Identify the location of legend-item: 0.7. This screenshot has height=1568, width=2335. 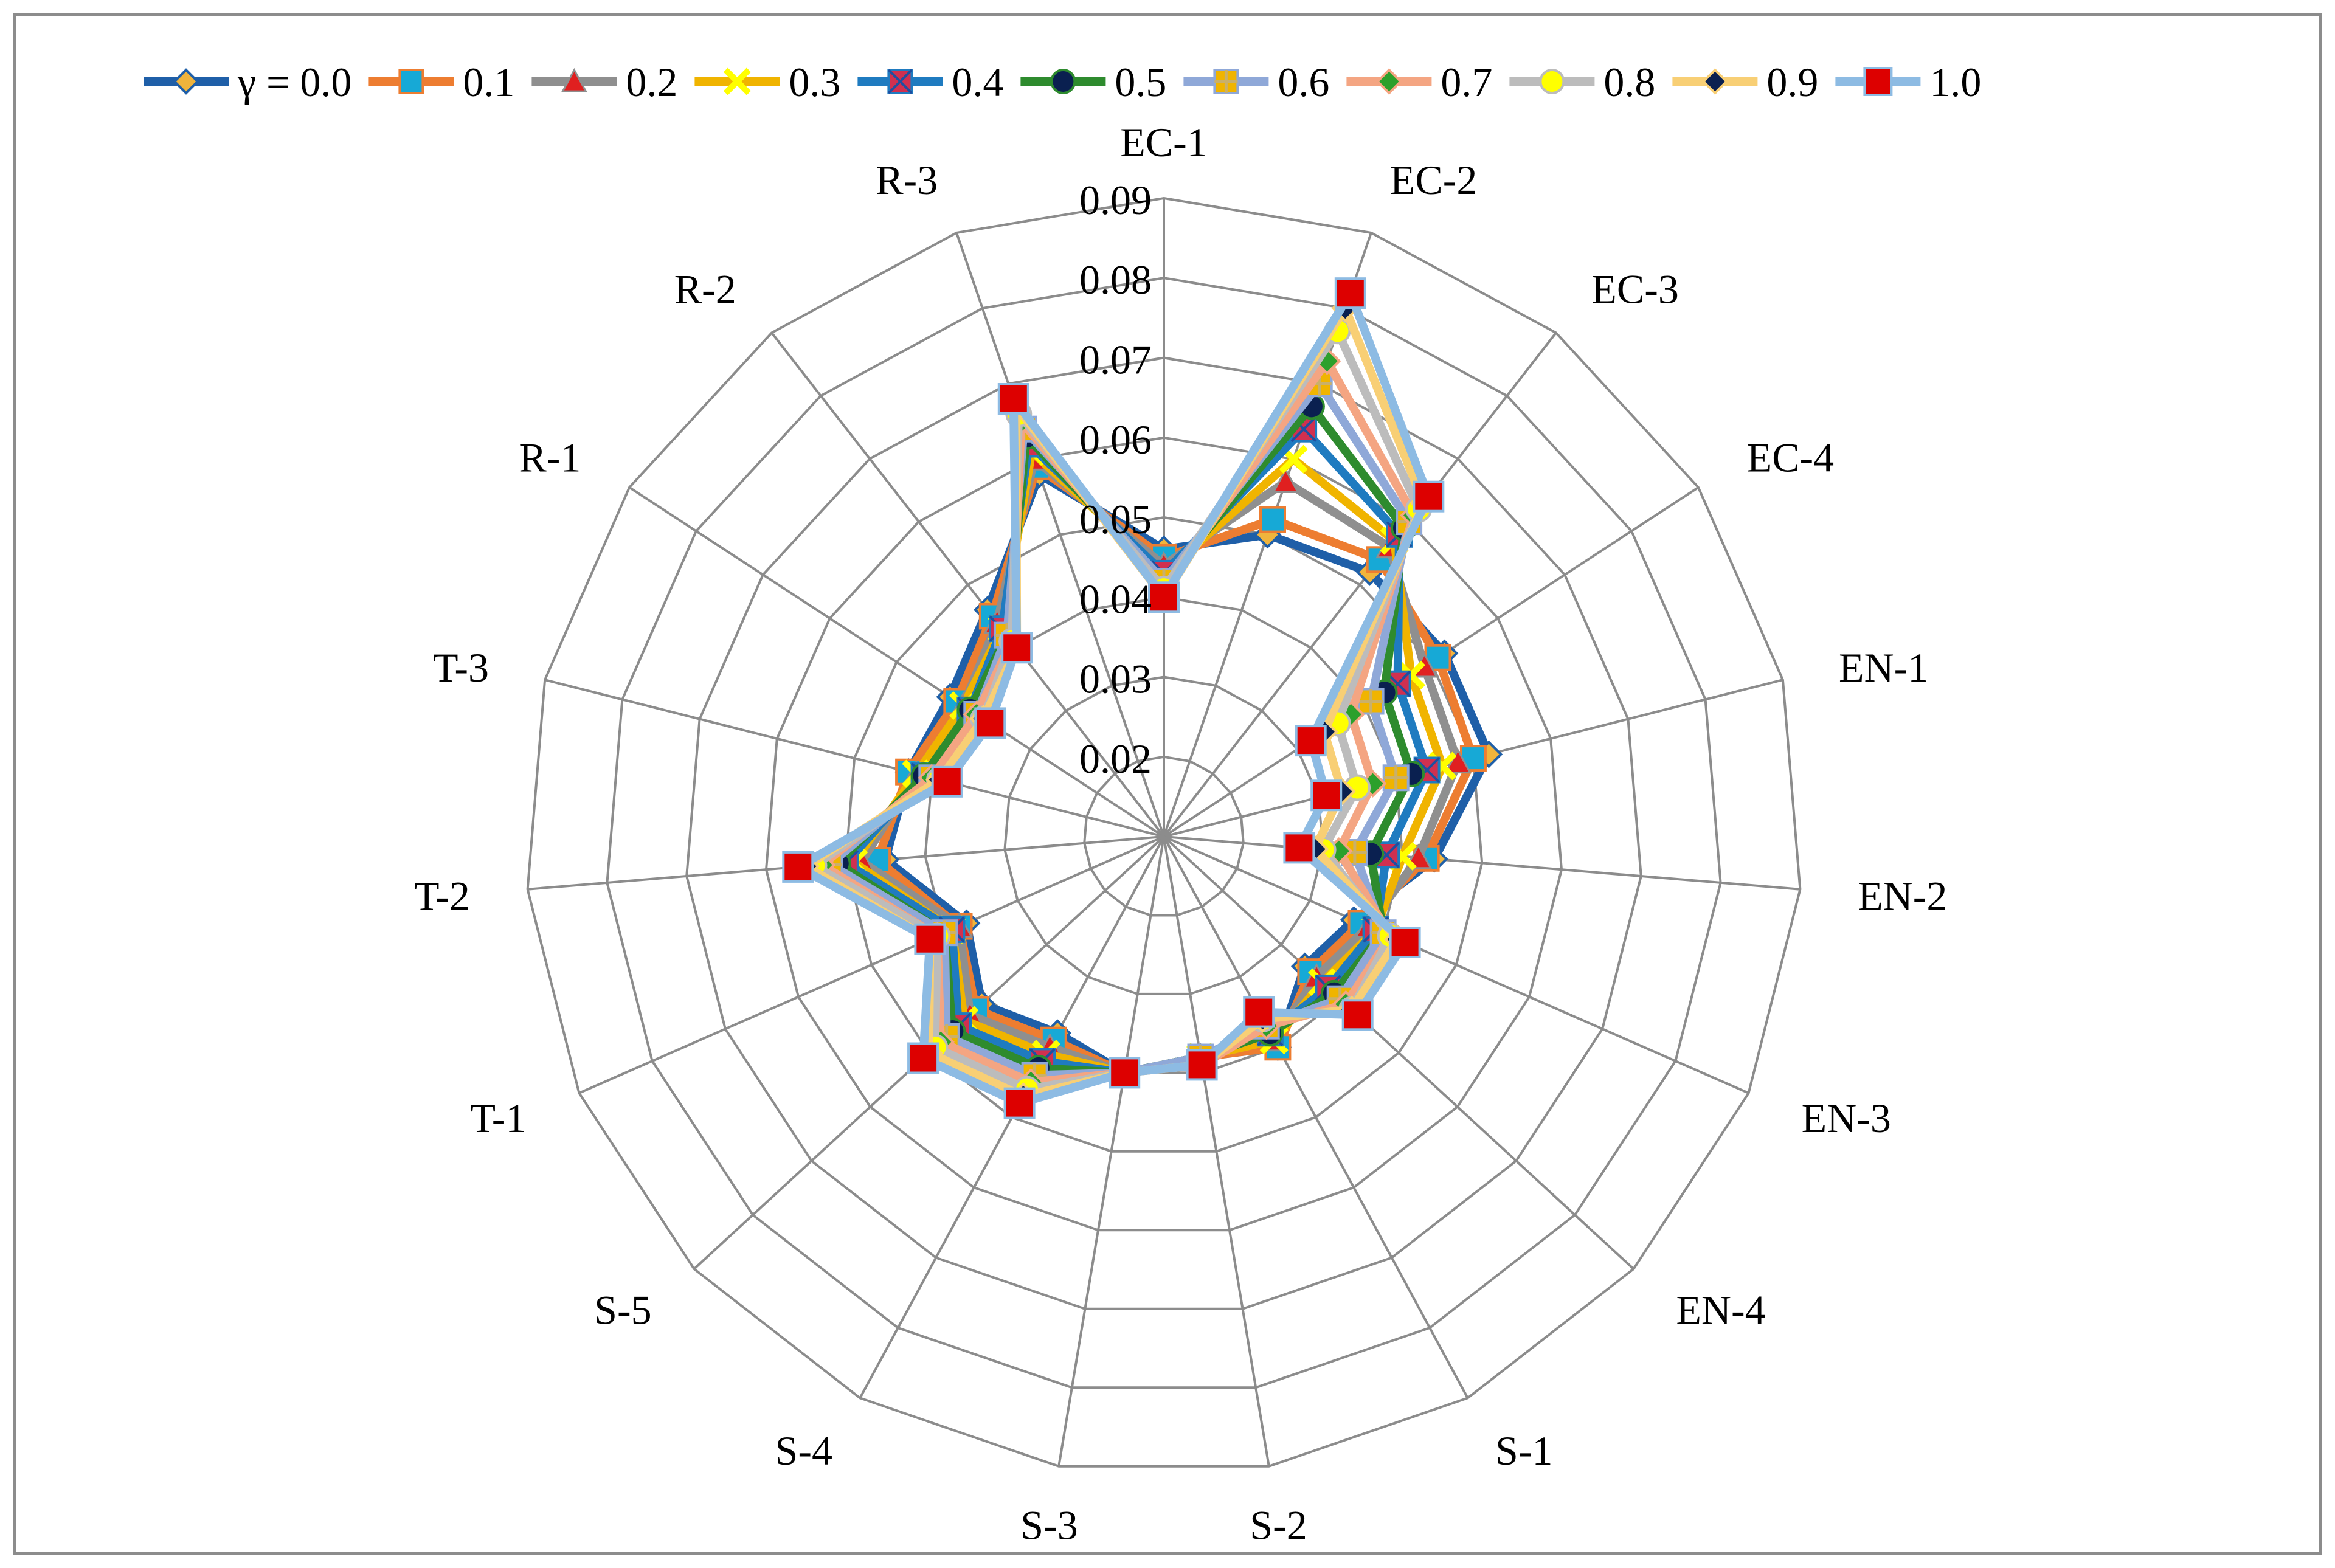
(1419, 82).